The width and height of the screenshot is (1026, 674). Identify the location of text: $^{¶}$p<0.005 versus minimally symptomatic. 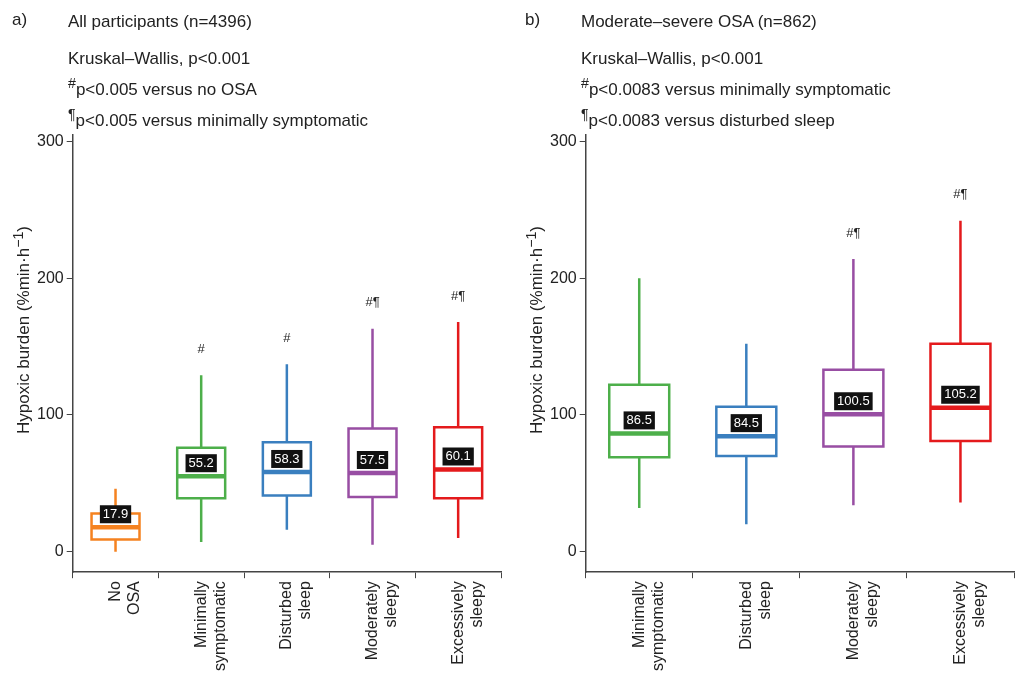
(218, 118).